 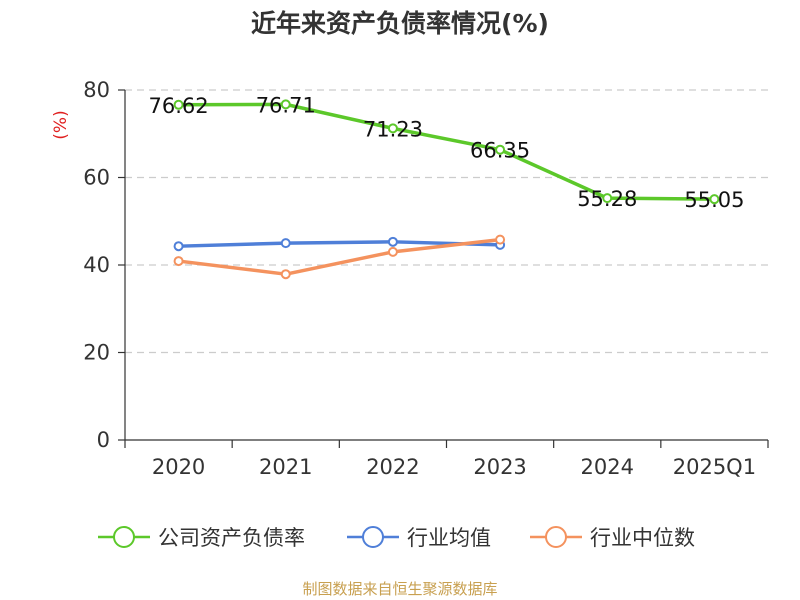 I want to click on legend-label: 行业均值, so click(x=449, y=538).